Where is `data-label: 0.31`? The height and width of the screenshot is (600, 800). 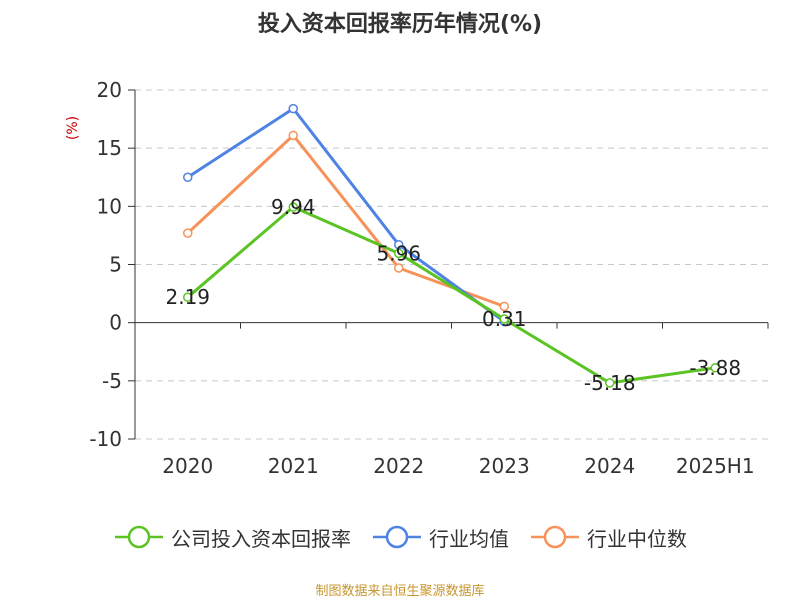 data-label: 0.31 is located at coordinates (504, 319).